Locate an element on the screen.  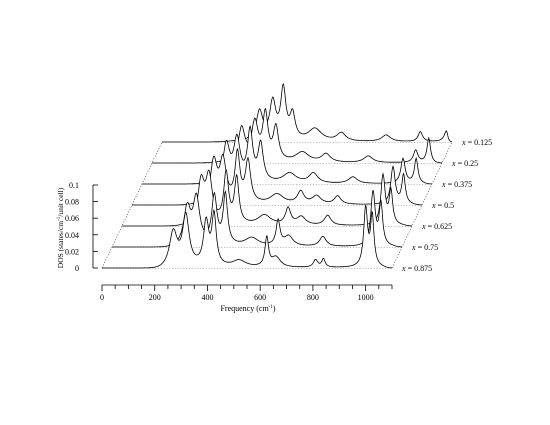
x-tick-label: 400 is located at coordinates (207, 297).